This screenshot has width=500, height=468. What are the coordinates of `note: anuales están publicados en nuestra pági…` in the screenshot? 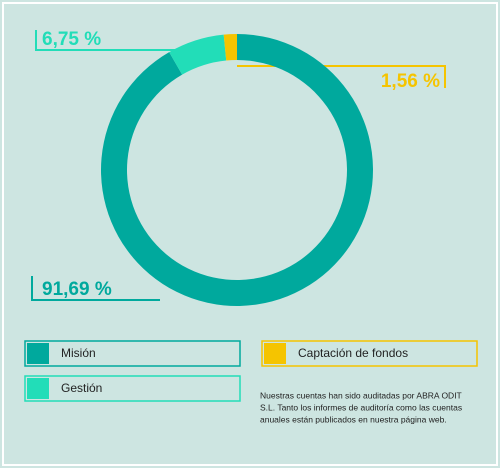 It's located at (353, 419).